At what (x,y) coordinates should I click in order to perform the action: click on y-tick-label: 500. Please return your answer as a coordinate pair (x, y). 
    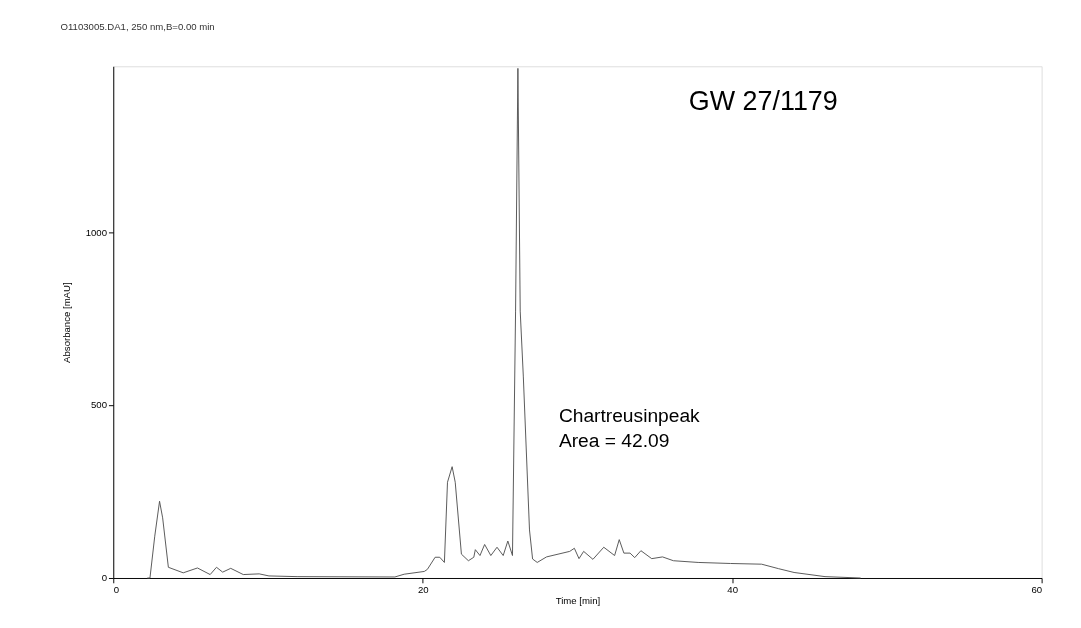
    Looking at the image, I should click on (99, 405).